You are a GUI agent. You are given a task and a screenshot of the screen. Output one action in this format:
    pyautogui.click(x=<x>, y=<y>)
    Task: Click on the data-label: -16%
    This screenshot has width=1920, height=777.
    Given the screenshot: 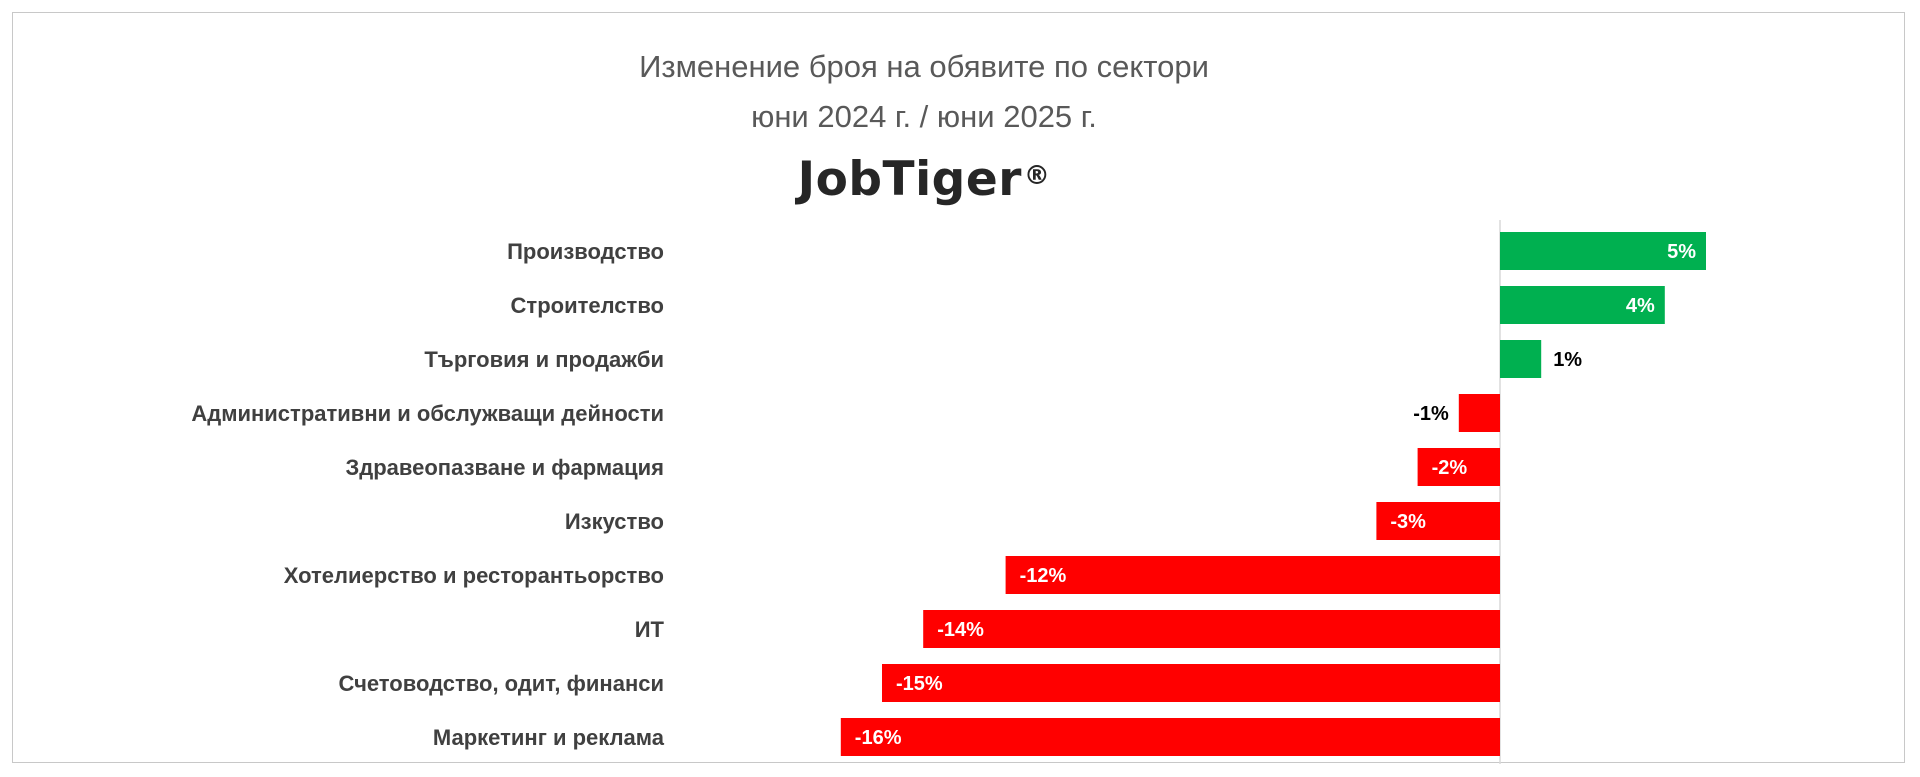 What is the action you would take?
    pyautogui.click(x=878, y=738)
    